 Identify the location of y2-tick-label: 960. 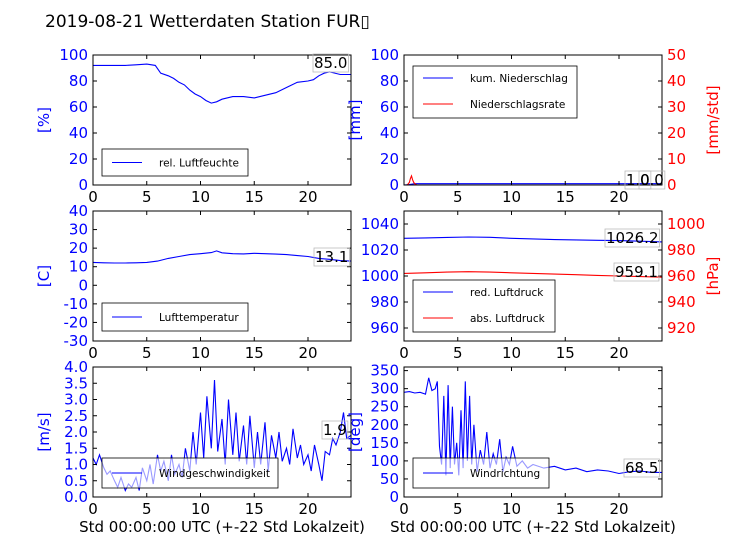
(681, 276).